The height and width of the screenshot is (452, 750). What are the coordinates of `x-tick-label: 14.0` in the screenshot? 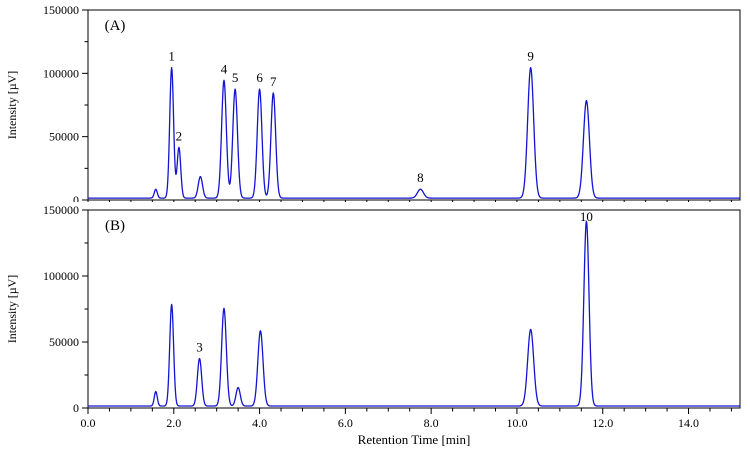 It's located at (688, 423).